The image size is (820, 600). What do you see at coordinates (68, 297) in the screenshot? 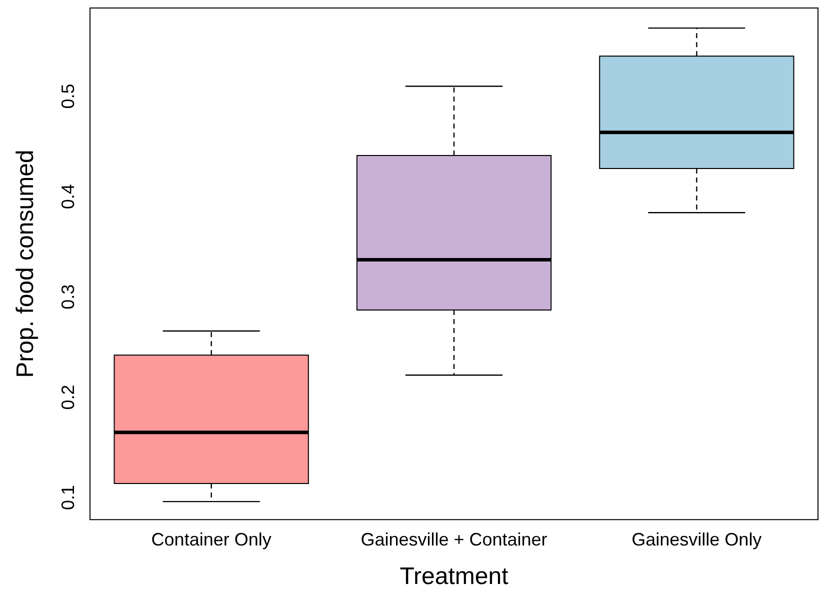
I see `y-tick-label: 0.3` at bounding box center [68, 297].